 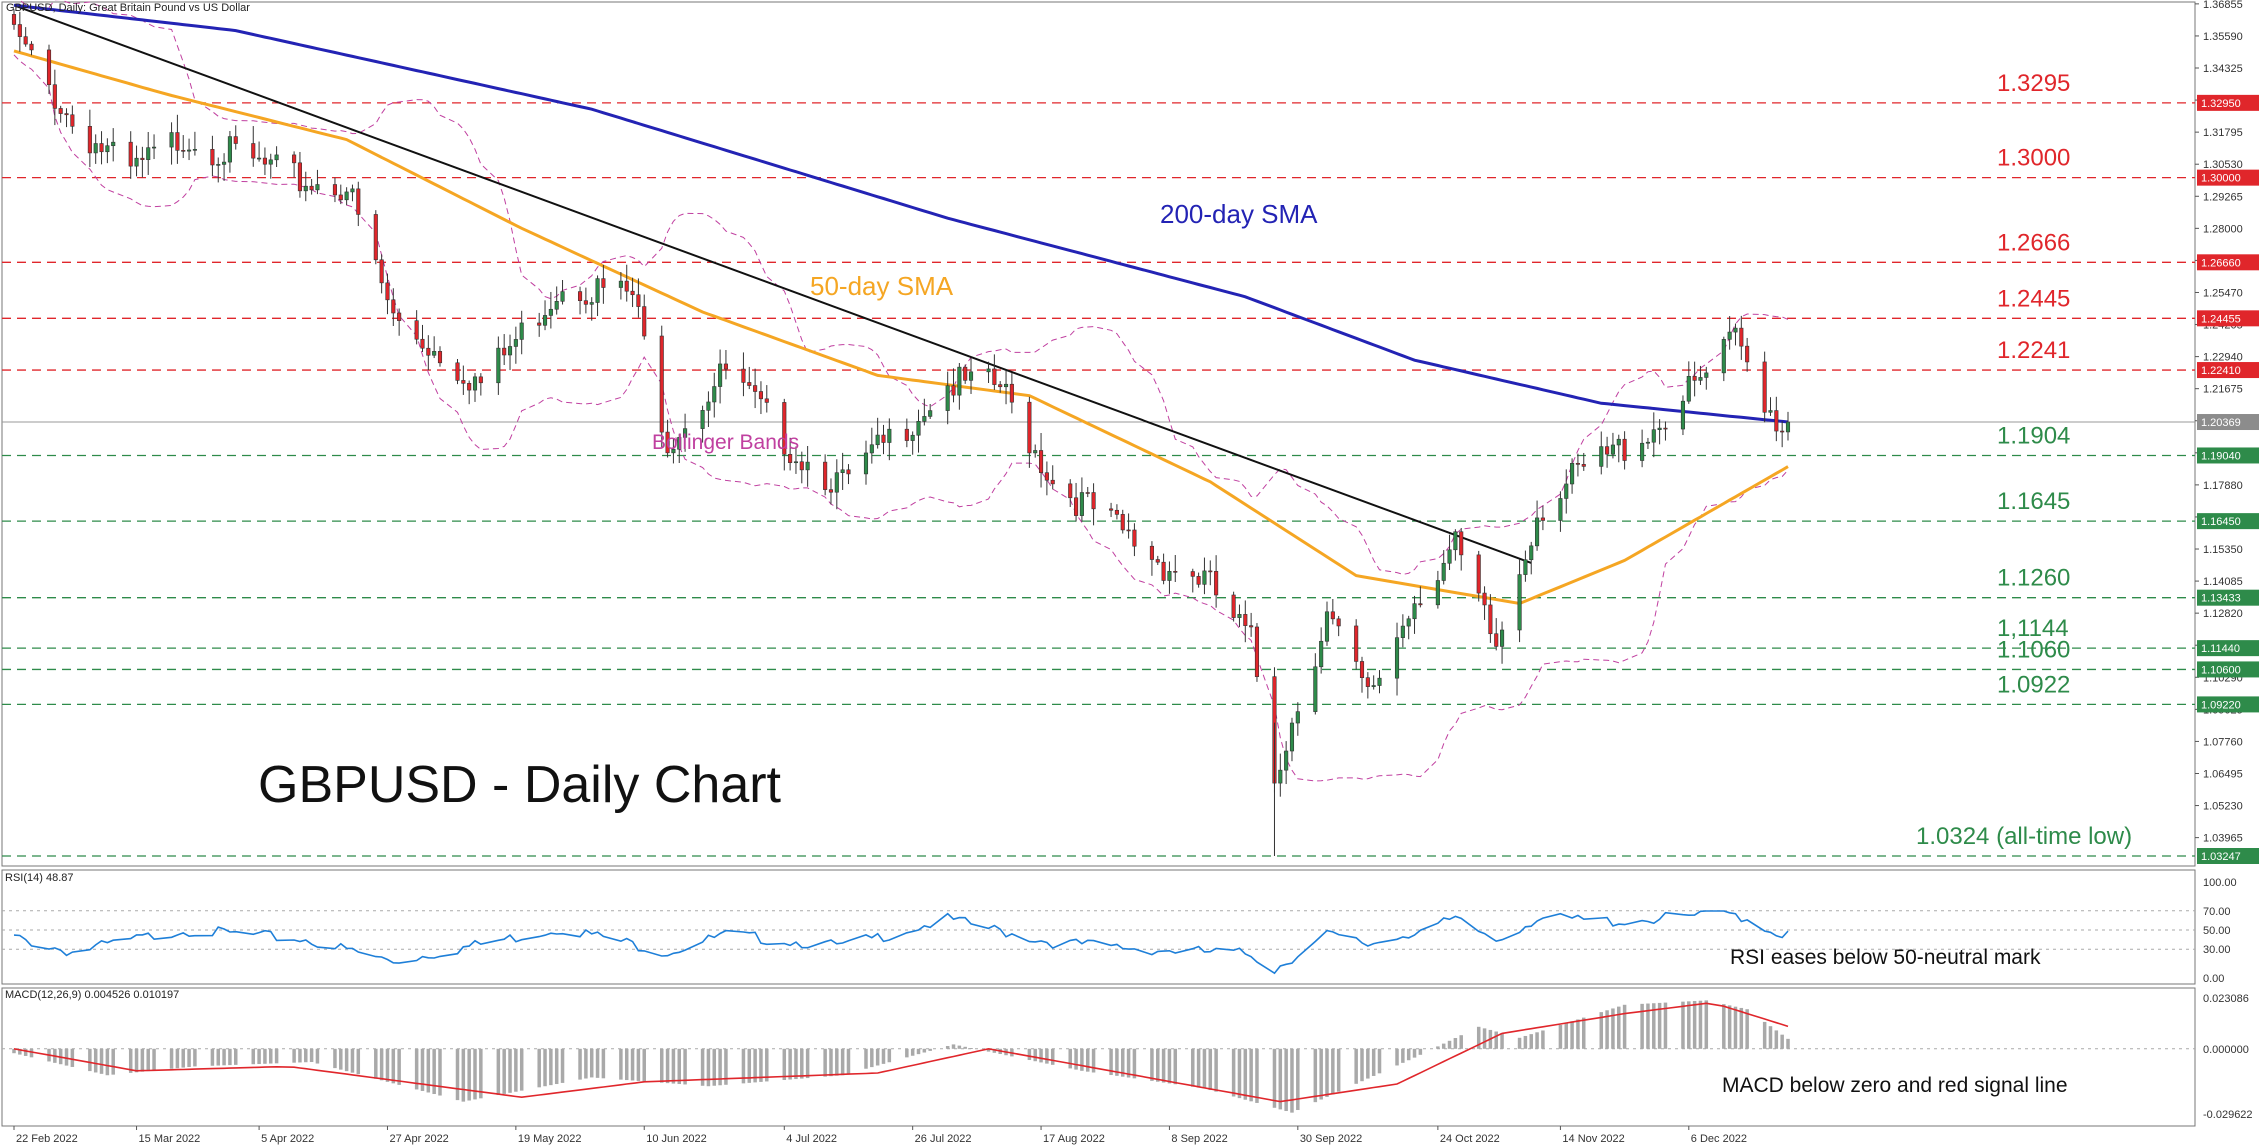 I want to click on price-tick-label: 1.21675, so click(x=2223, y=390).